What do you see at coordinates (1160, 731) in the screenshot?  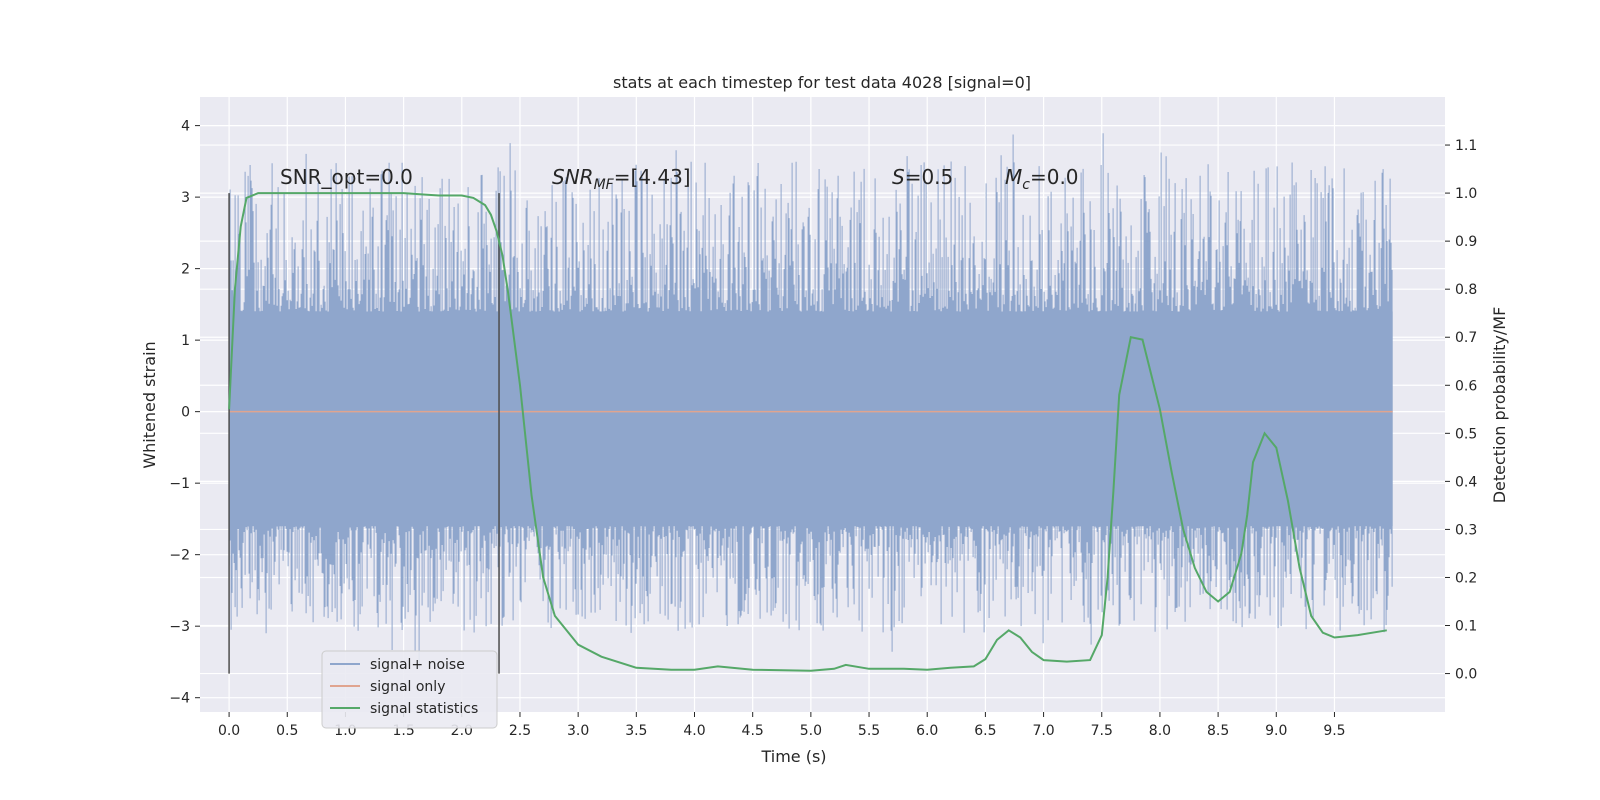 I see `x-tick-label: 8.0` at bounding box center [1160, 731].